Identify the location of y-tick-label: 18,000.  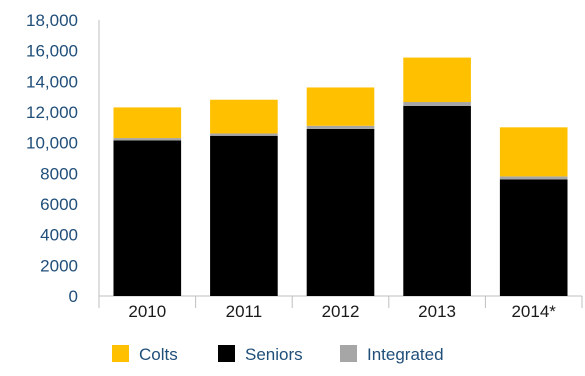
(52, 20).